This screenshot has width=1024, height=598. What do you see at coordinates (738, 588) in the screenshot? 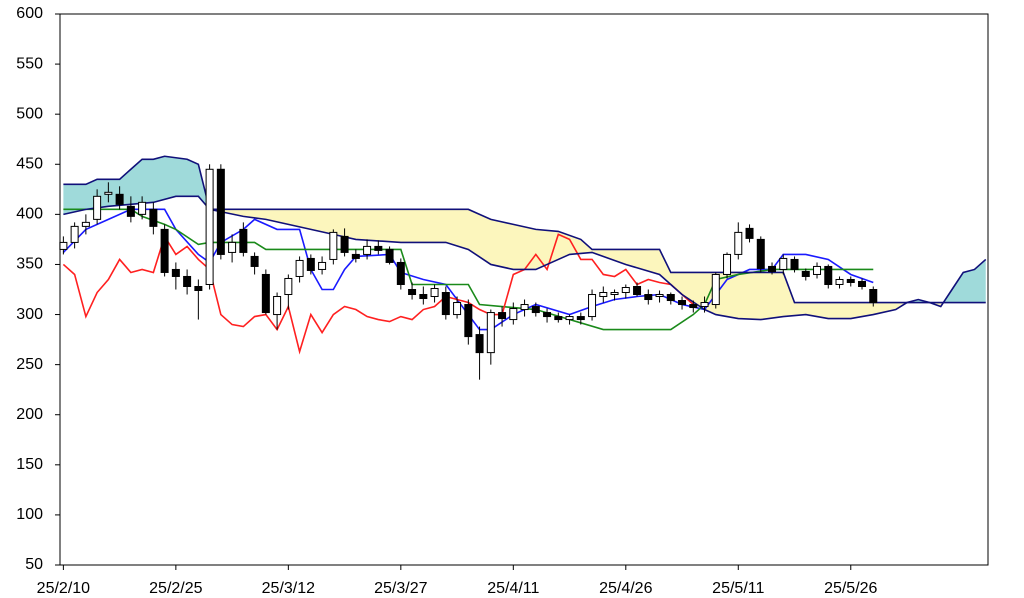
I see `x-tick-label: 25/5/11` at bounding box center [738, 588].